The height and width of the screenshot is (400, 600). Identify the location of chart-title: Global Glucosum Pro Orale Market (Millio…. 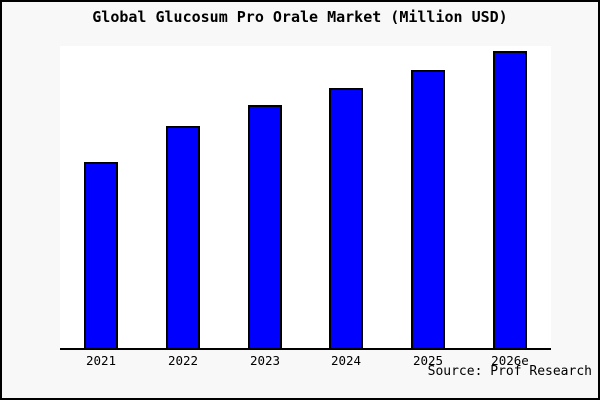
(300, 17).